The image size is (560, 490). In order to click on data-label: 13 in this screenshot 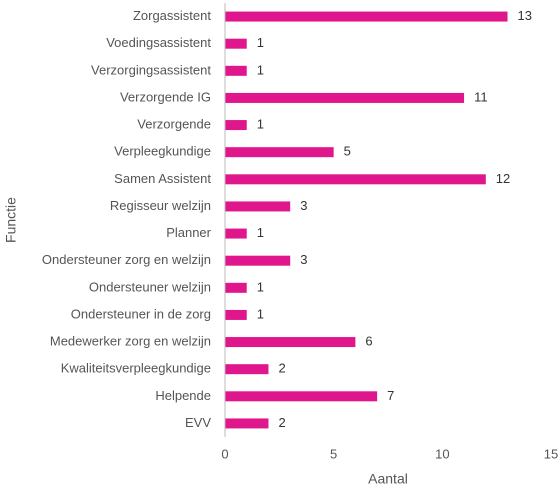, I will do `click(525, 15)`.